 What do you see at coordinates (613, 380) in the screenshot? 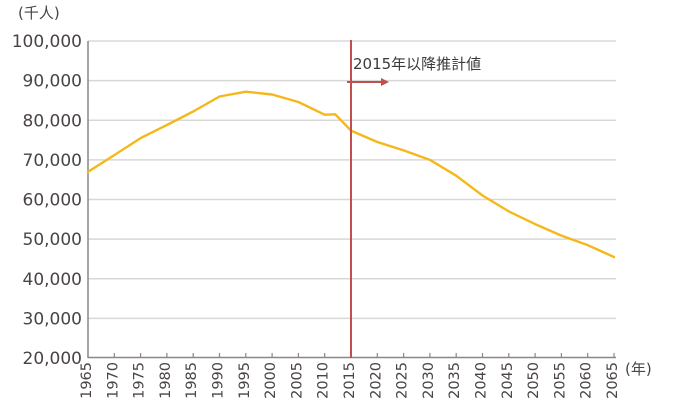
I see `x-tick-label: 2065` at bounding box center [613, 380].